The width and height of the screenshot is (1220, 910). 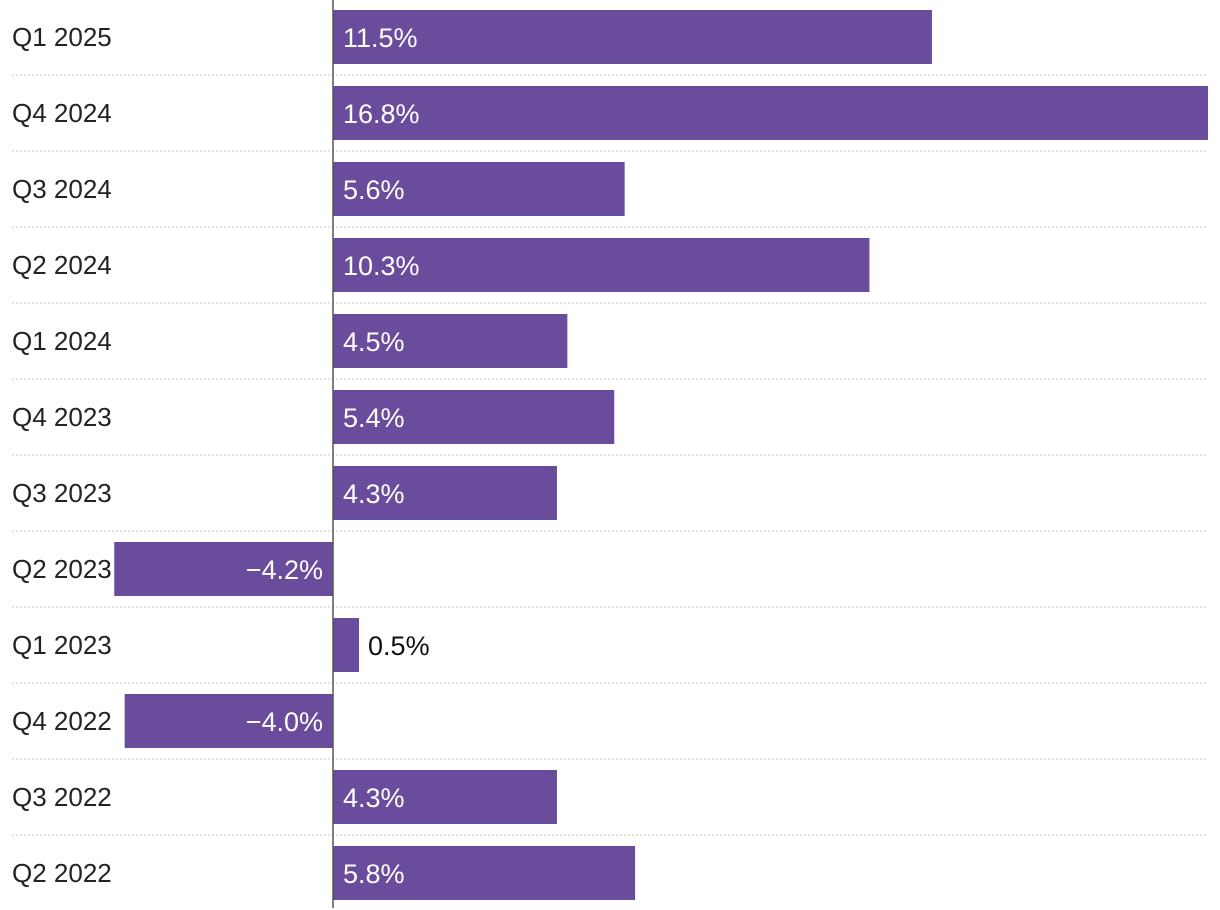 I want to click on data-label: −4.0%, so click(x=284, y=722).